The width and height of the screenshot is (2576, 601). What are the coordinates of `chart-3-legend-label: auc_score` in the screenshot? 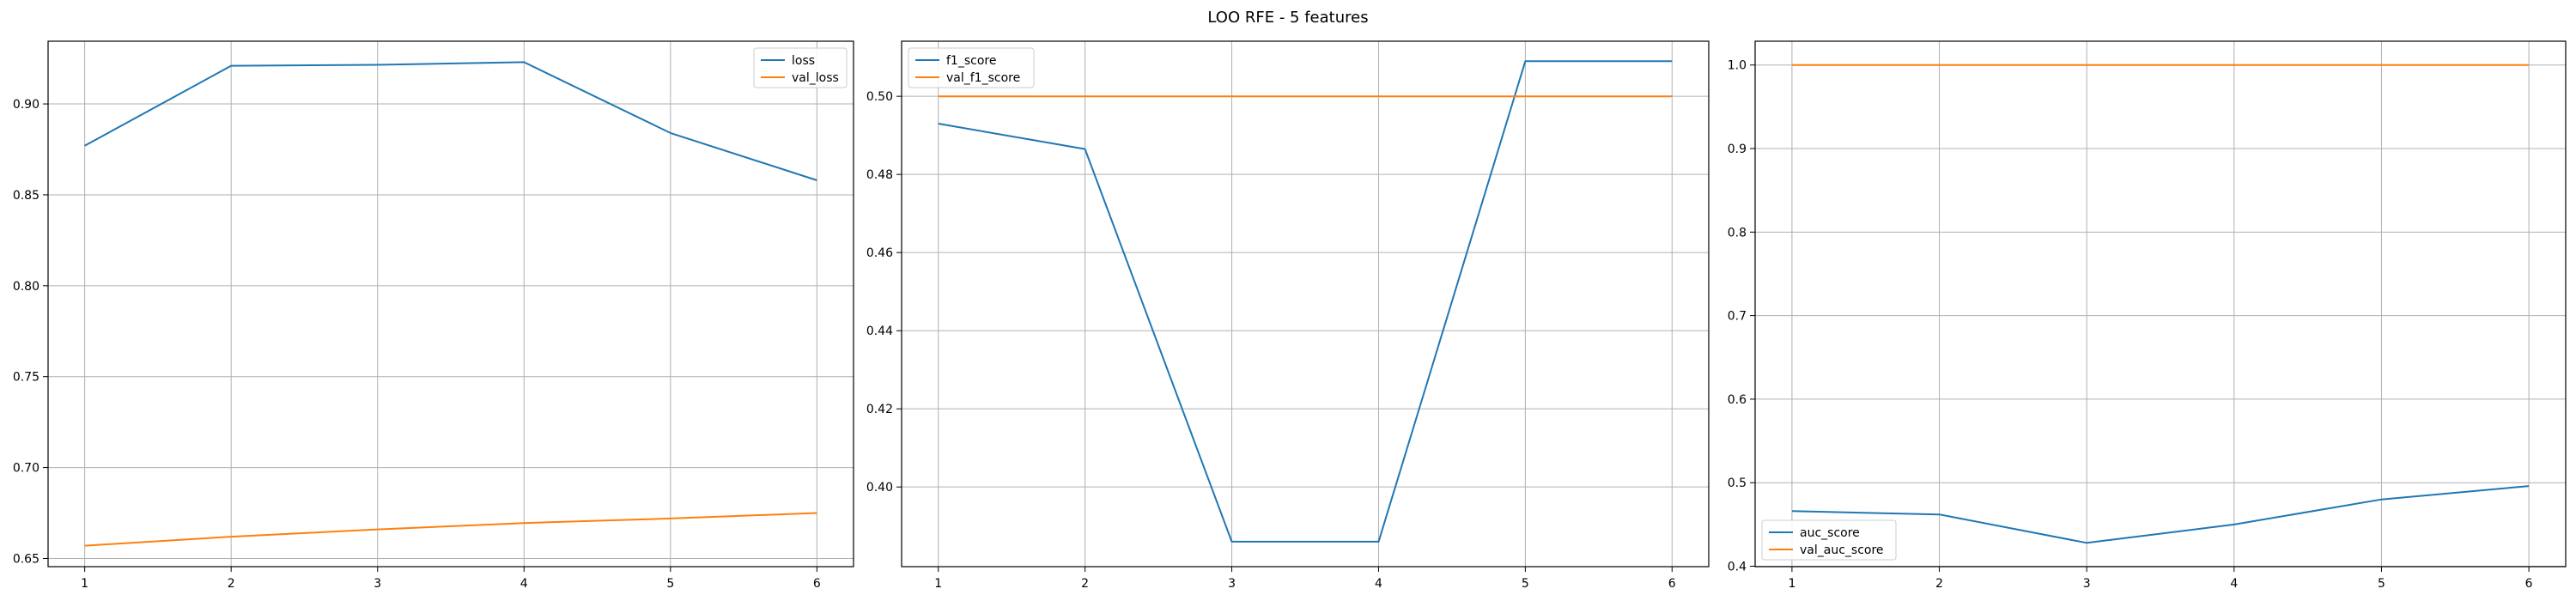 It's located at (1830, 533).